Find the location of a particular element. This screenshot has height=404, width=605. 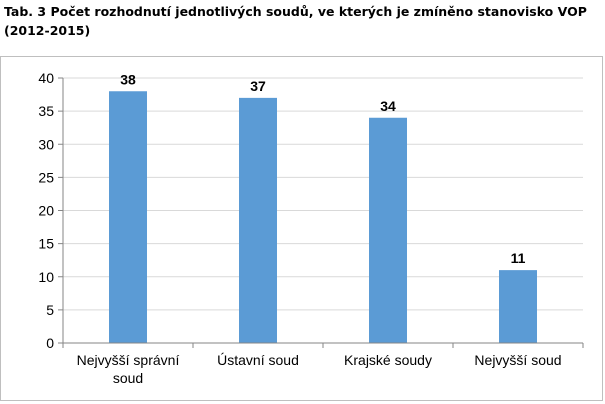

x-tick-label: Krajské soudy is located at coordinates (388, 360).